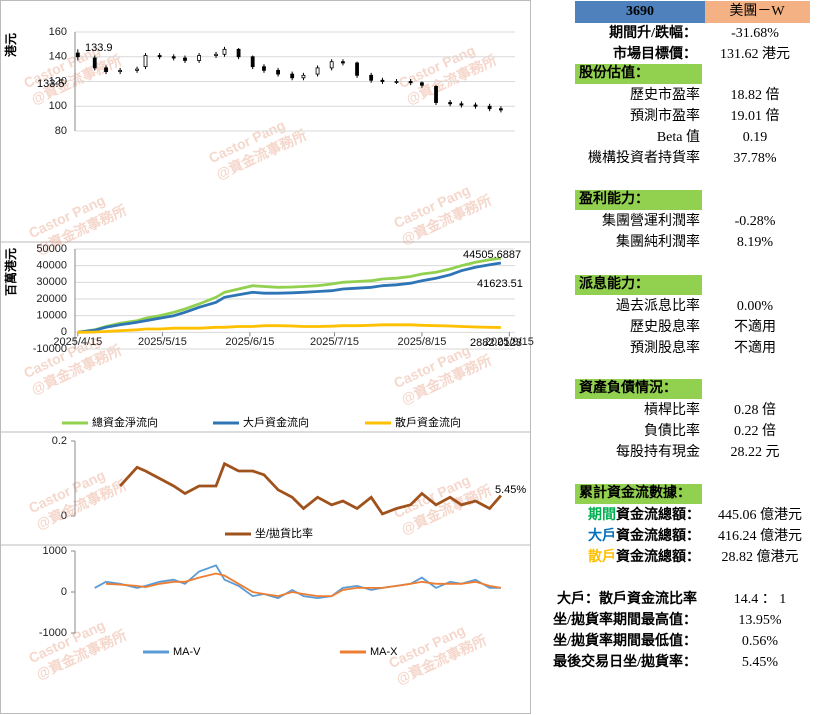  Describe the element at coordinates (755, 158) in the screenshot. I see `row-value: 37.78%` at that location.